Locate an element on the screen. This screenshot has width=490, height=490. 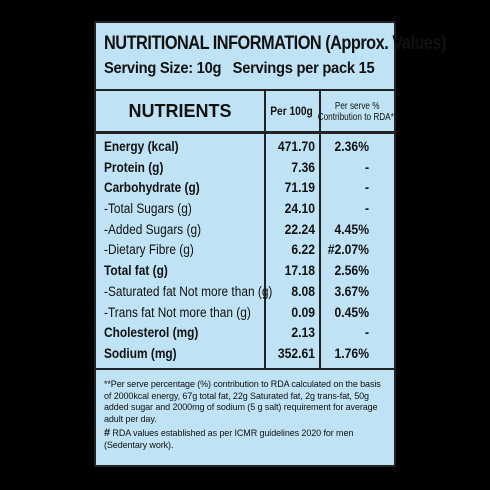
per-100g-value: 71.19 is located at coordinates (299, 188).